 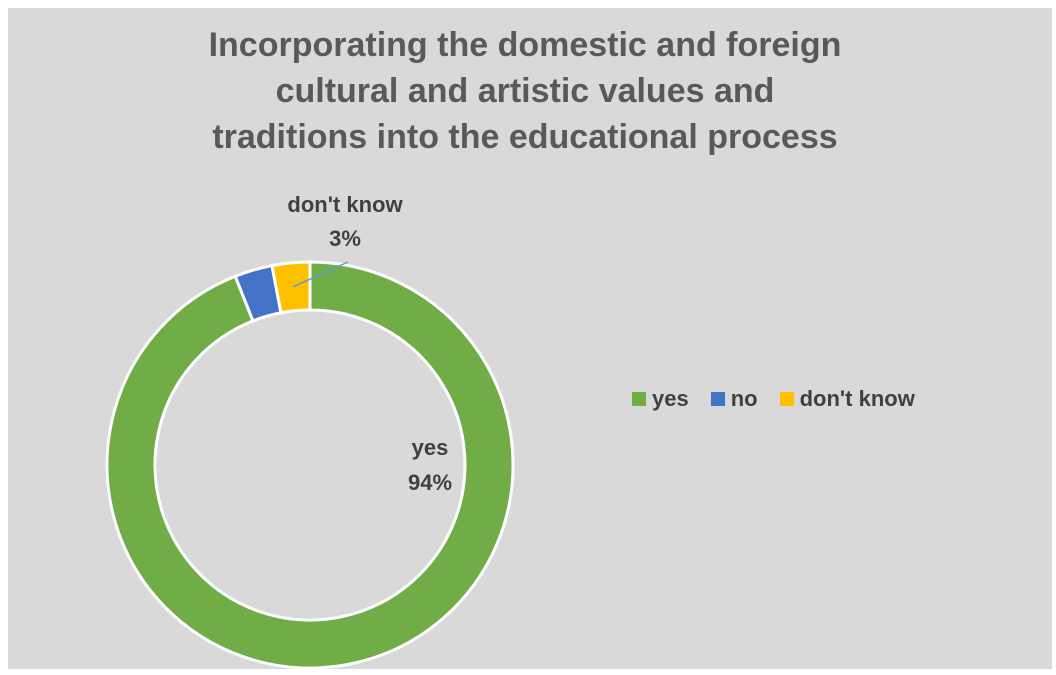 What do you see at coordinates (430, 482) in the screenshot?
I see `data-label-yes-value: 94%` at bounding box center [430, 482].